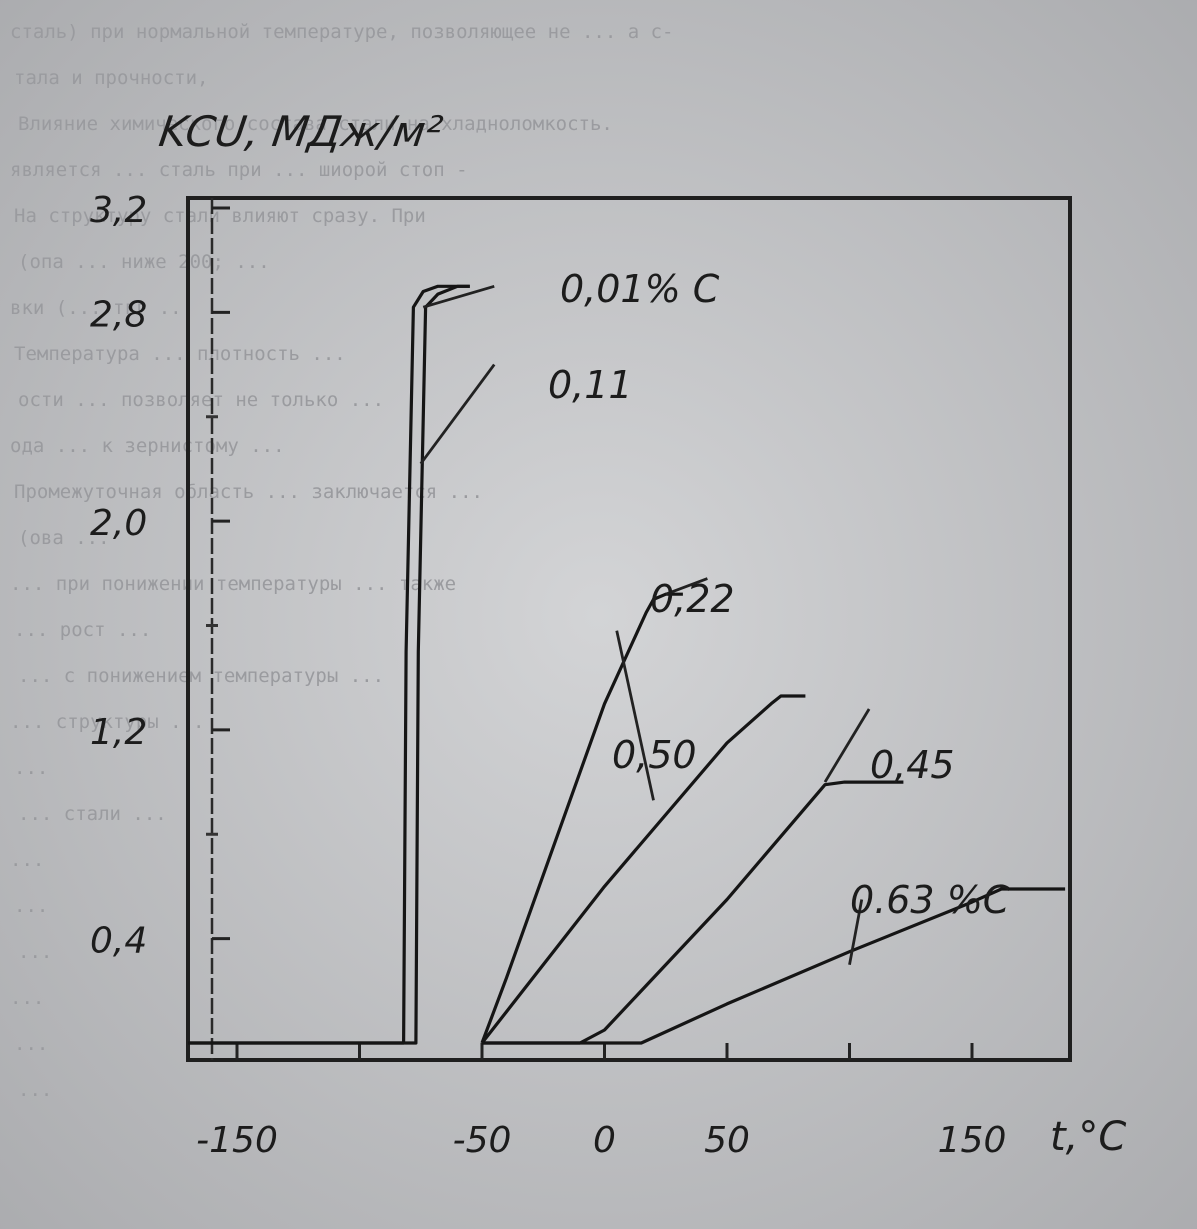 This screenshot has width=1197, height=1229. Describe the element at coordinates (118, 210) in the screenshot. I see `y-tick-label: 3,2` at that location.